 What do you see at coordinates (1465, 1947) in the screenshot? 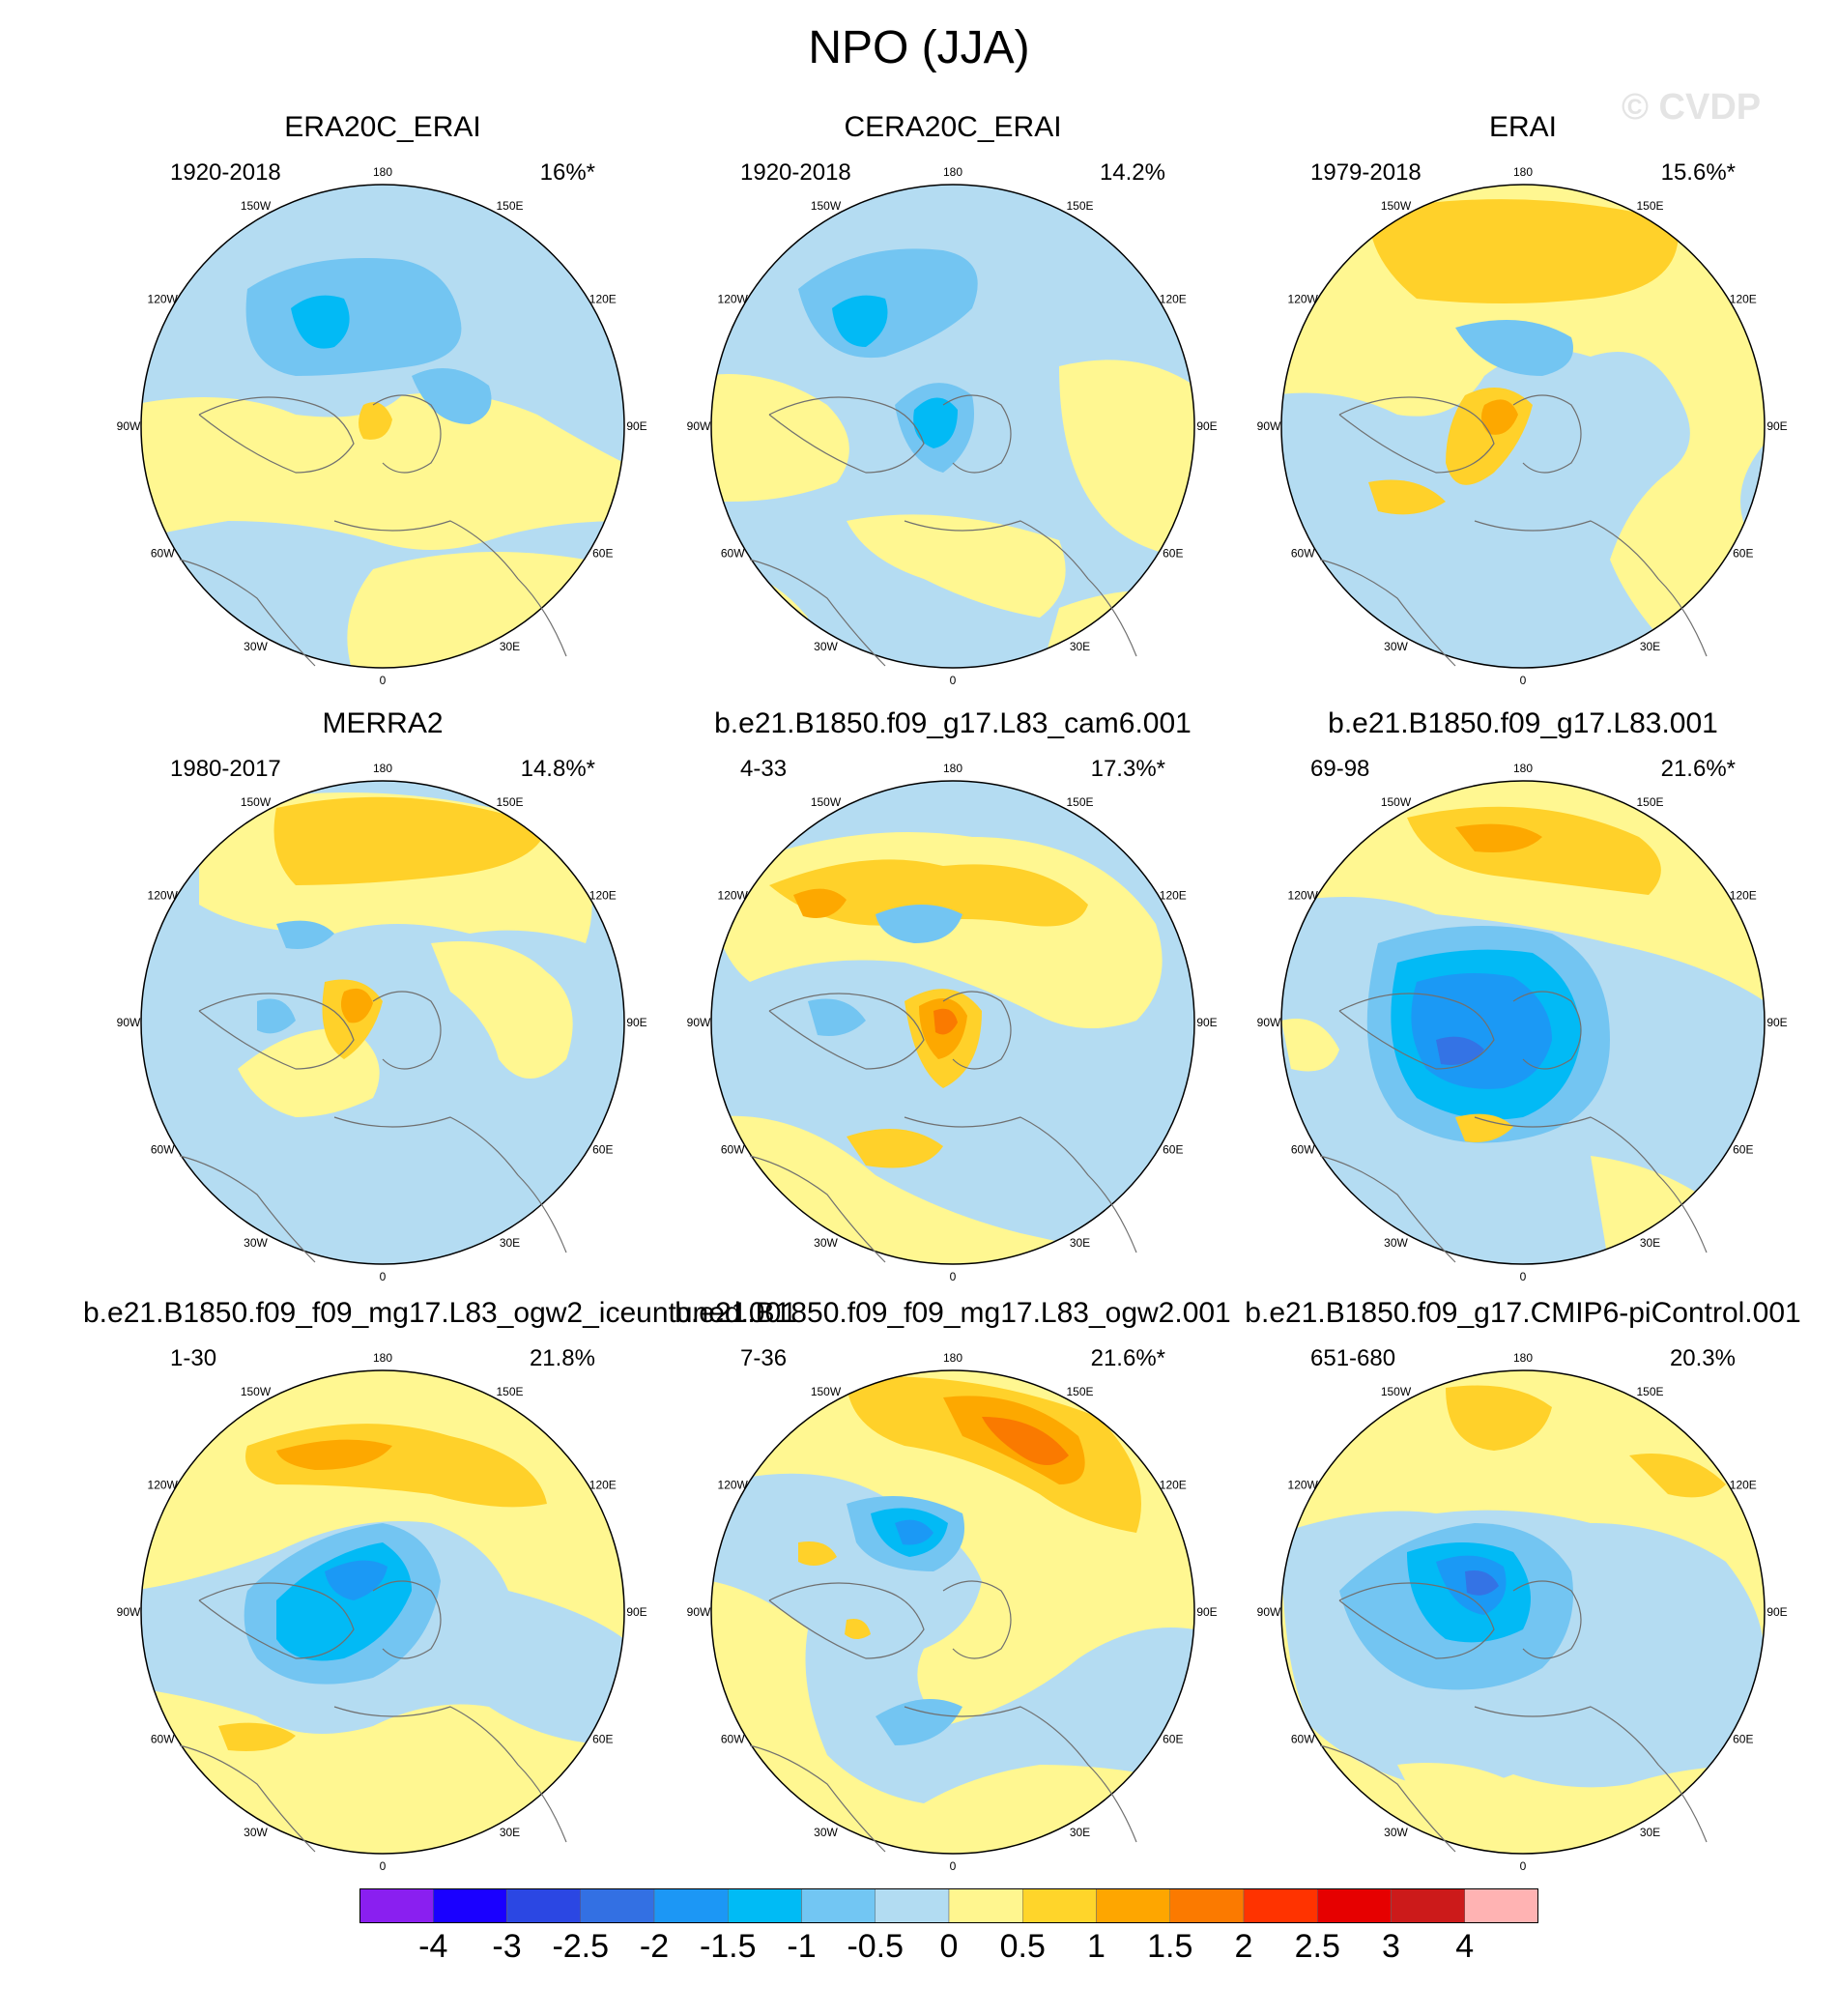
I see `colorbar-tick-label: 4` at bounding box center [1465, 1947].